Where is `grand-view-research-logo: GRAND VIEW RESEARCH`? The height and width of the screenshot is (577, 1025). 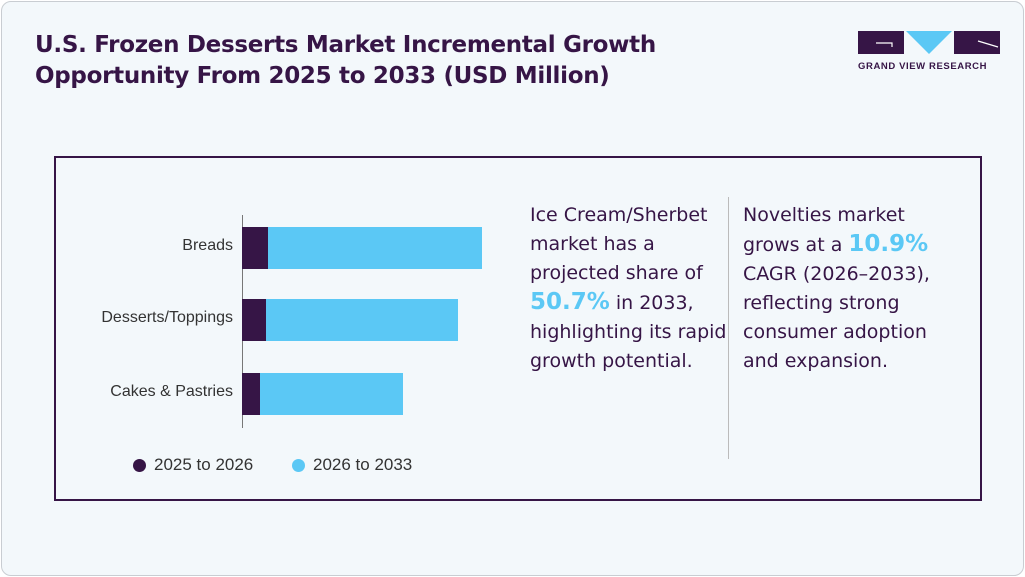
grand-view-research-logo: GRAND VIEW RESEARCH is located at coordinates (929, 51).